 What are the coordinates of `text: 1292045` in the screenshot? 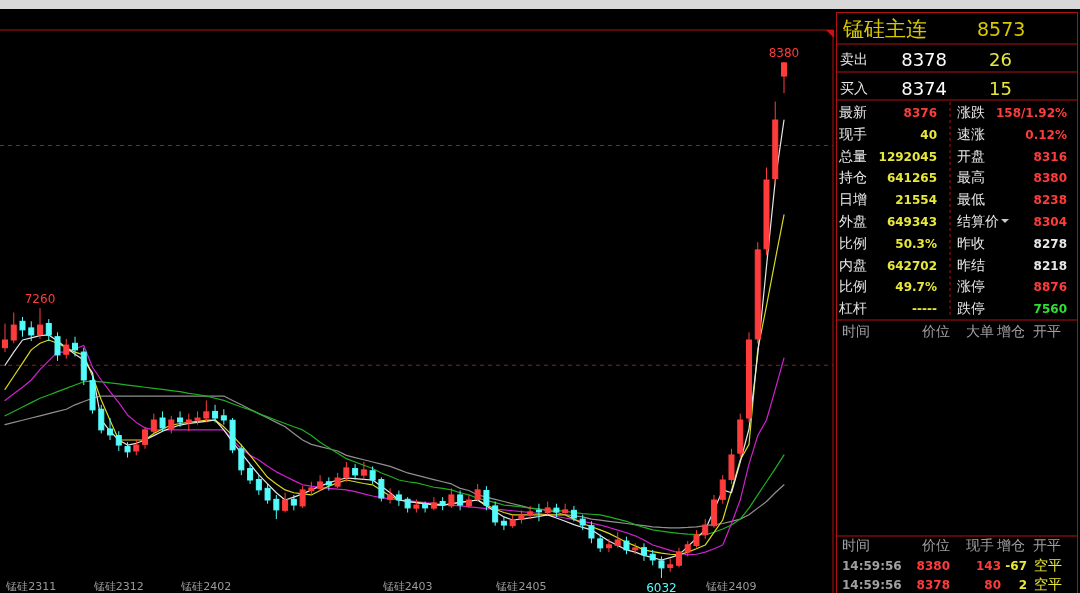 It's located at (907, 156).